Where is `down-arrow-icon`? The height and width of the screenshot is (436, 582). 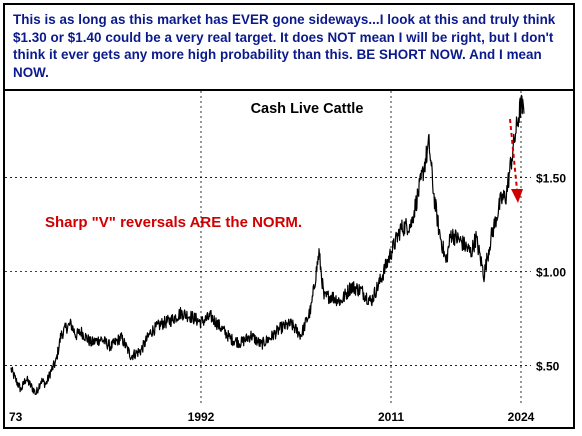
down-arrow-icon is located at coordinates (516, 160).